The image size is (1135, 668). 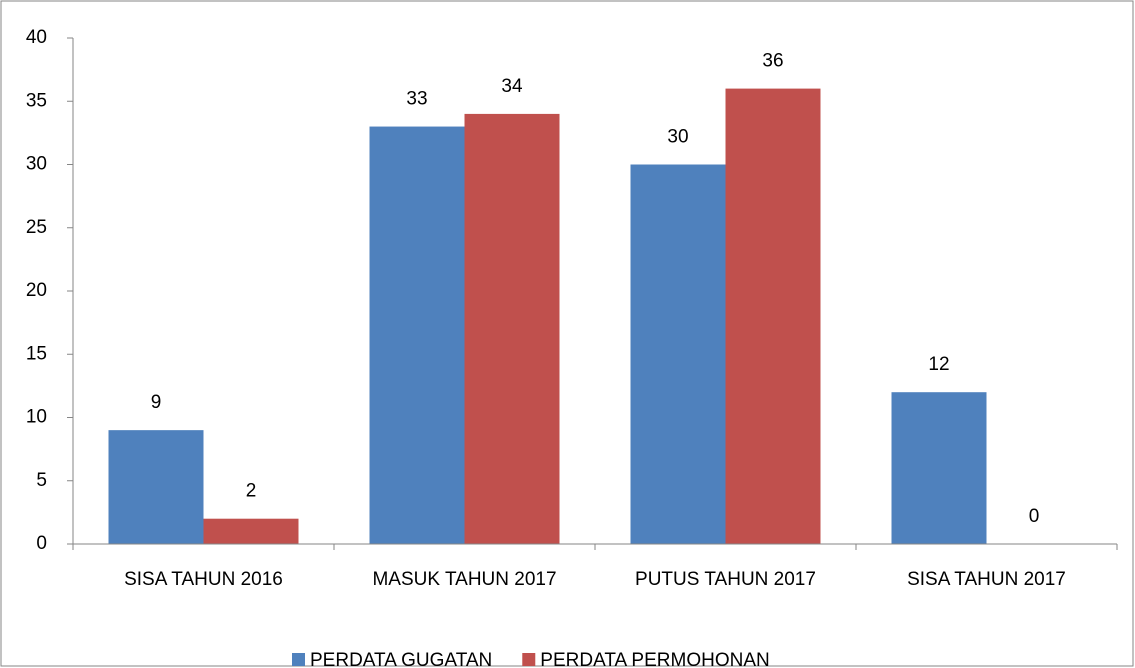 I want to click on legend-label: PERDATA PERMOHONAN, so click(x=654, y=659).